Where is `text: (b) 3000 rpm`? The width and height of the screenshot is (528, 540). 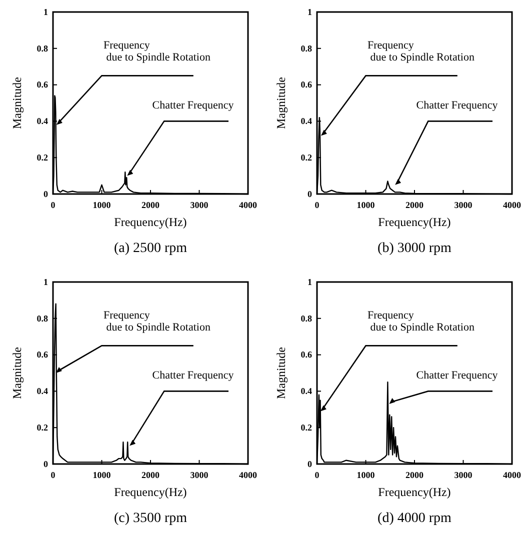 text: (b) 3000 rpm is located at coordinates (415, 248).